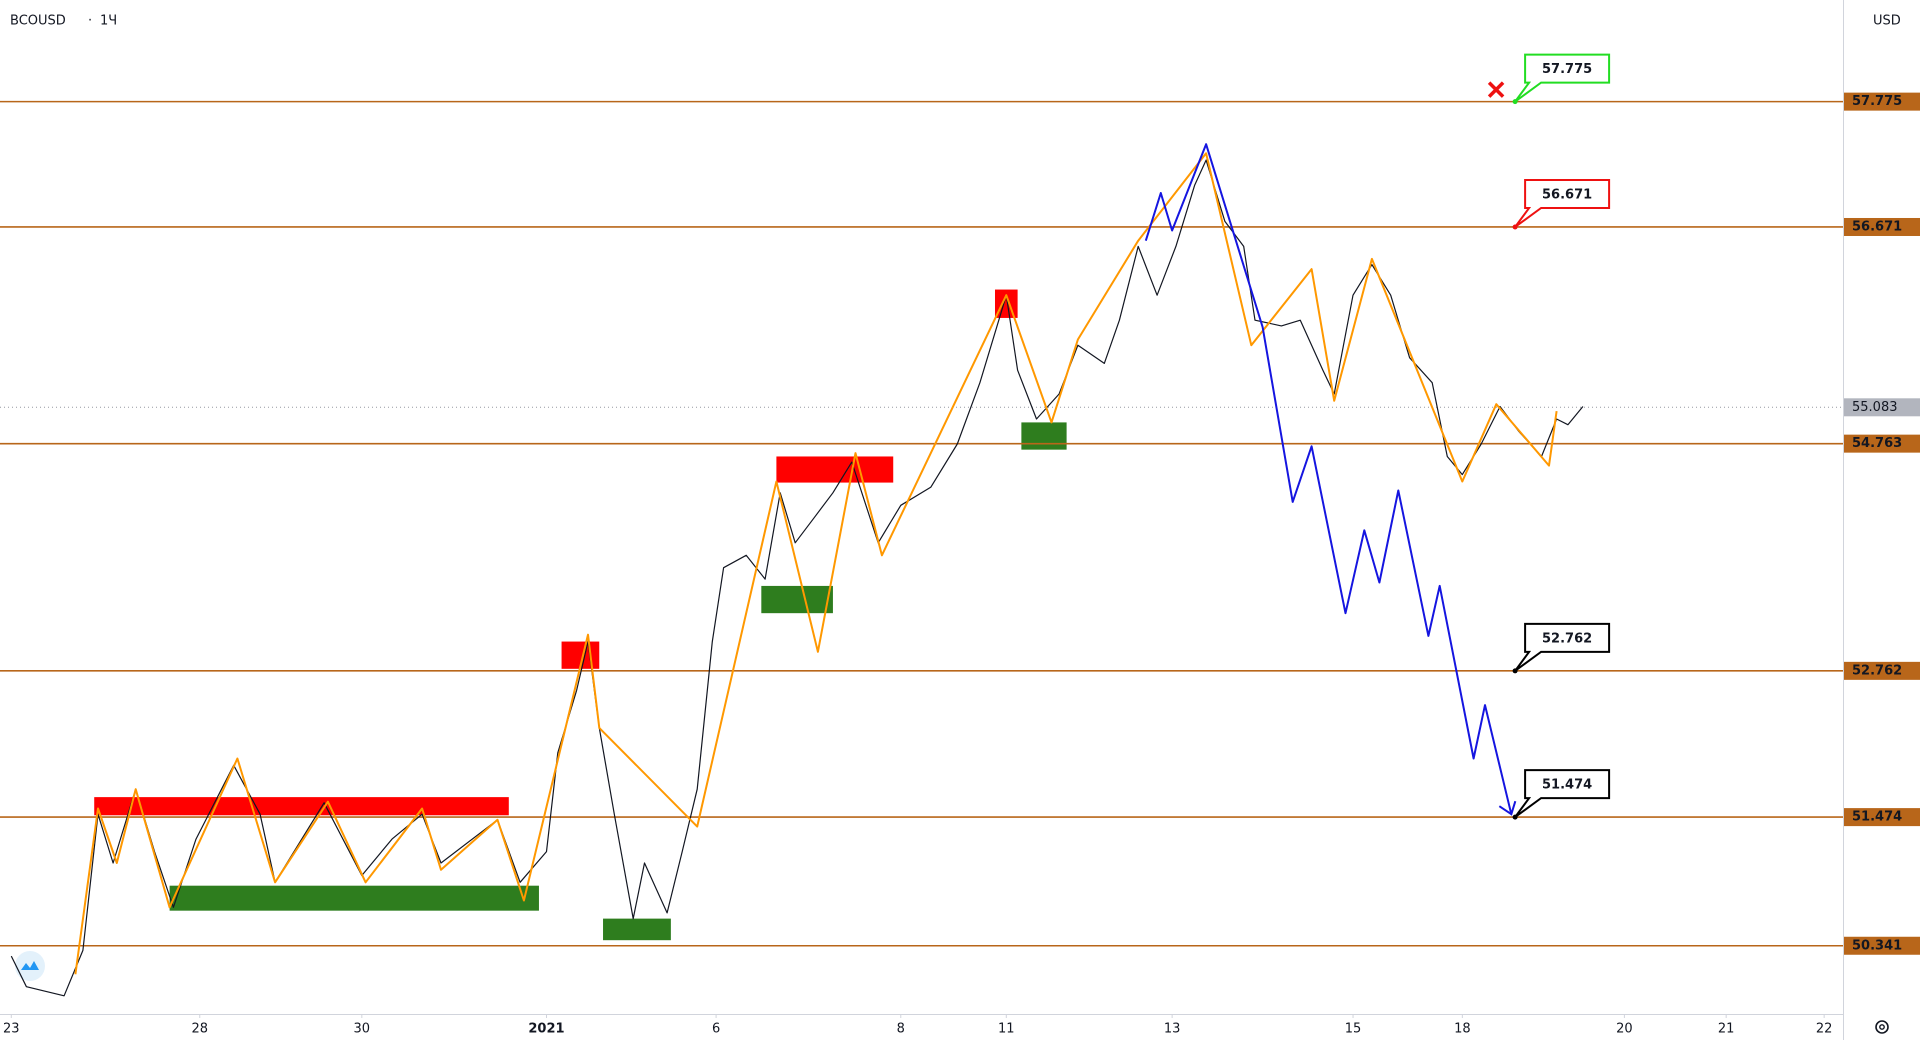 The image size is (1920, 1040). Describe the element at coordinates (1887, 21) in the screenshot. I see `currency: USD` at that location.